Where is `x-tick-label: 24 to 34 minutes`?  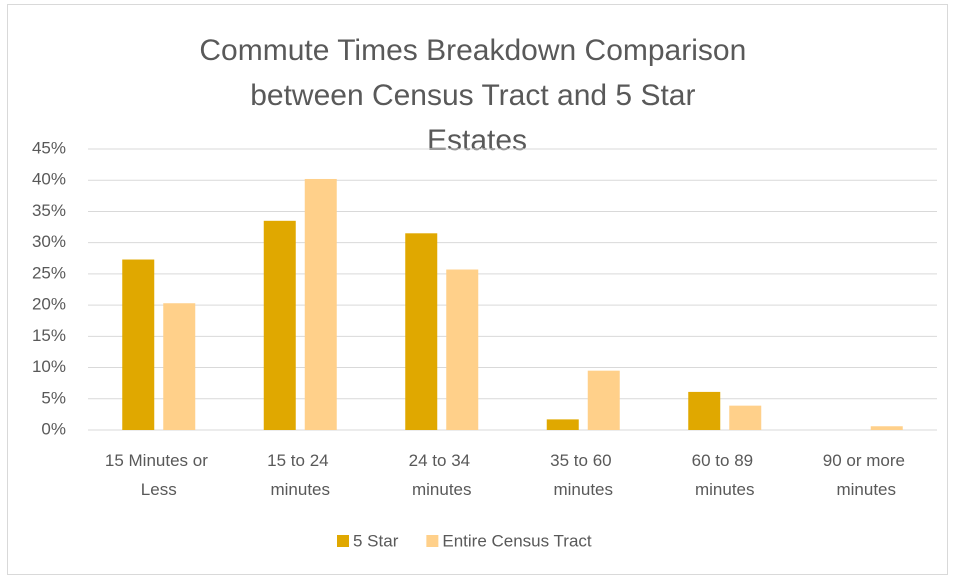 x-tick-label: 24 to 34 minutes is located at coordinates (442, 475).